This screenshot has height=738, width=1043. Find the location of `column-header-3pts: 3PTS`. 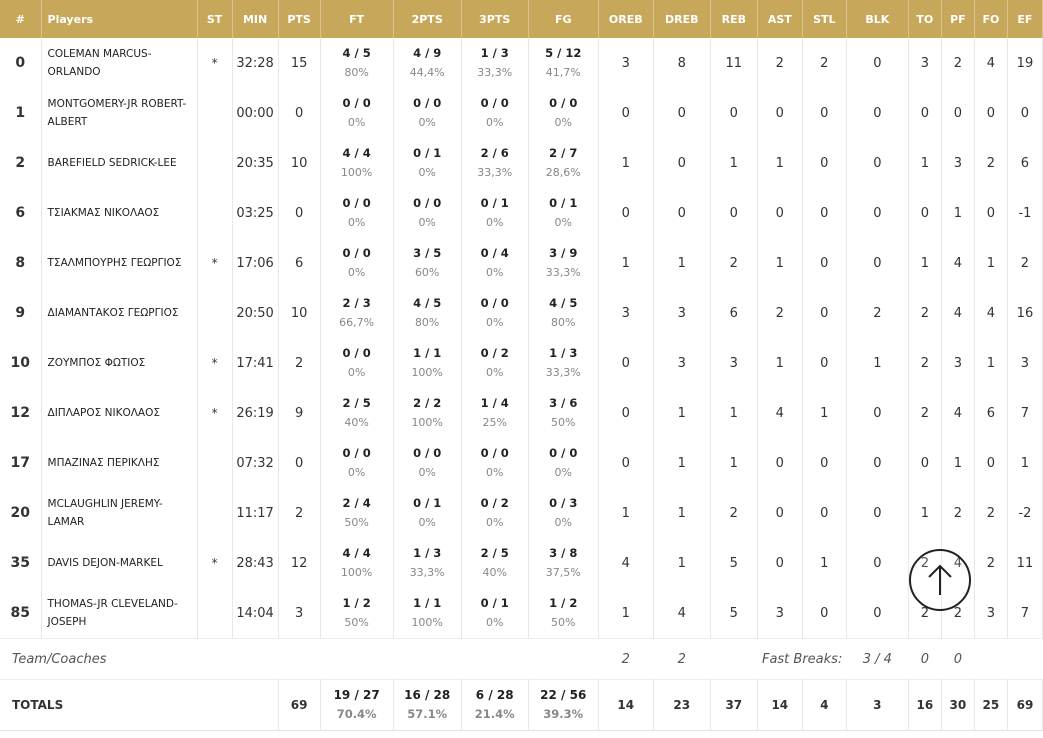

column-header-3pts: 3PTS is located at coordinates (495, 19).